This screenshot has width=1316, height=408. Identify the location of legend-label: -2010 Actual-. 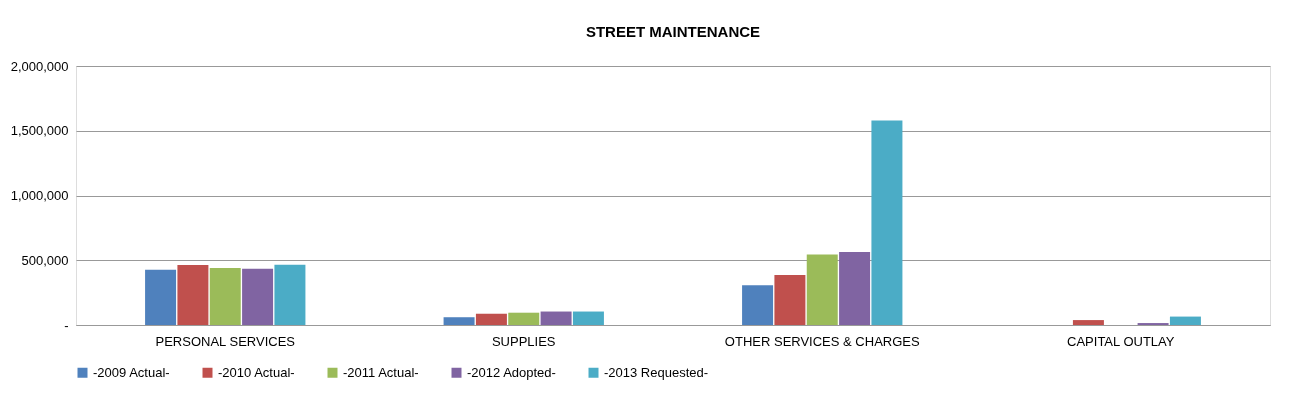
(256, 372).